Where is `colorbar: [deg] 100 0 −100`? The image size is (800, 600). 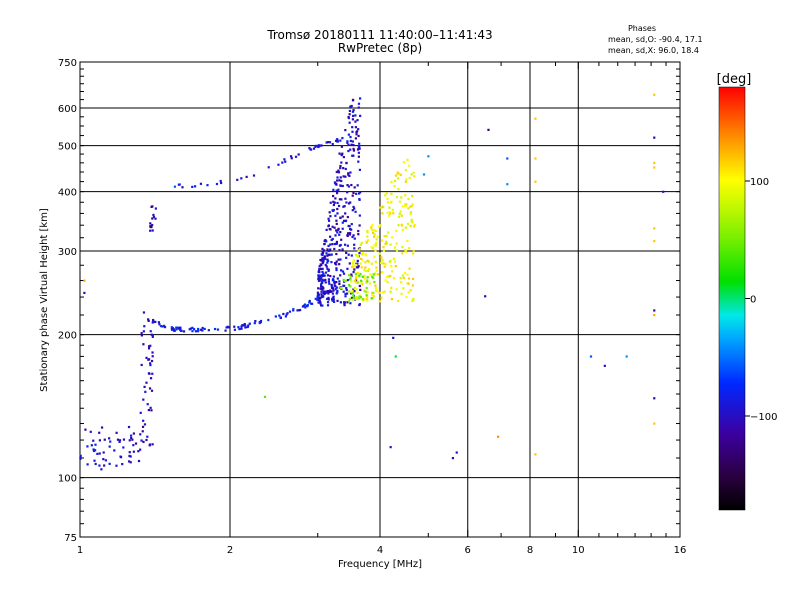
colorbar: [deg] 100 0 −100 is located at coordinates (747, 291).